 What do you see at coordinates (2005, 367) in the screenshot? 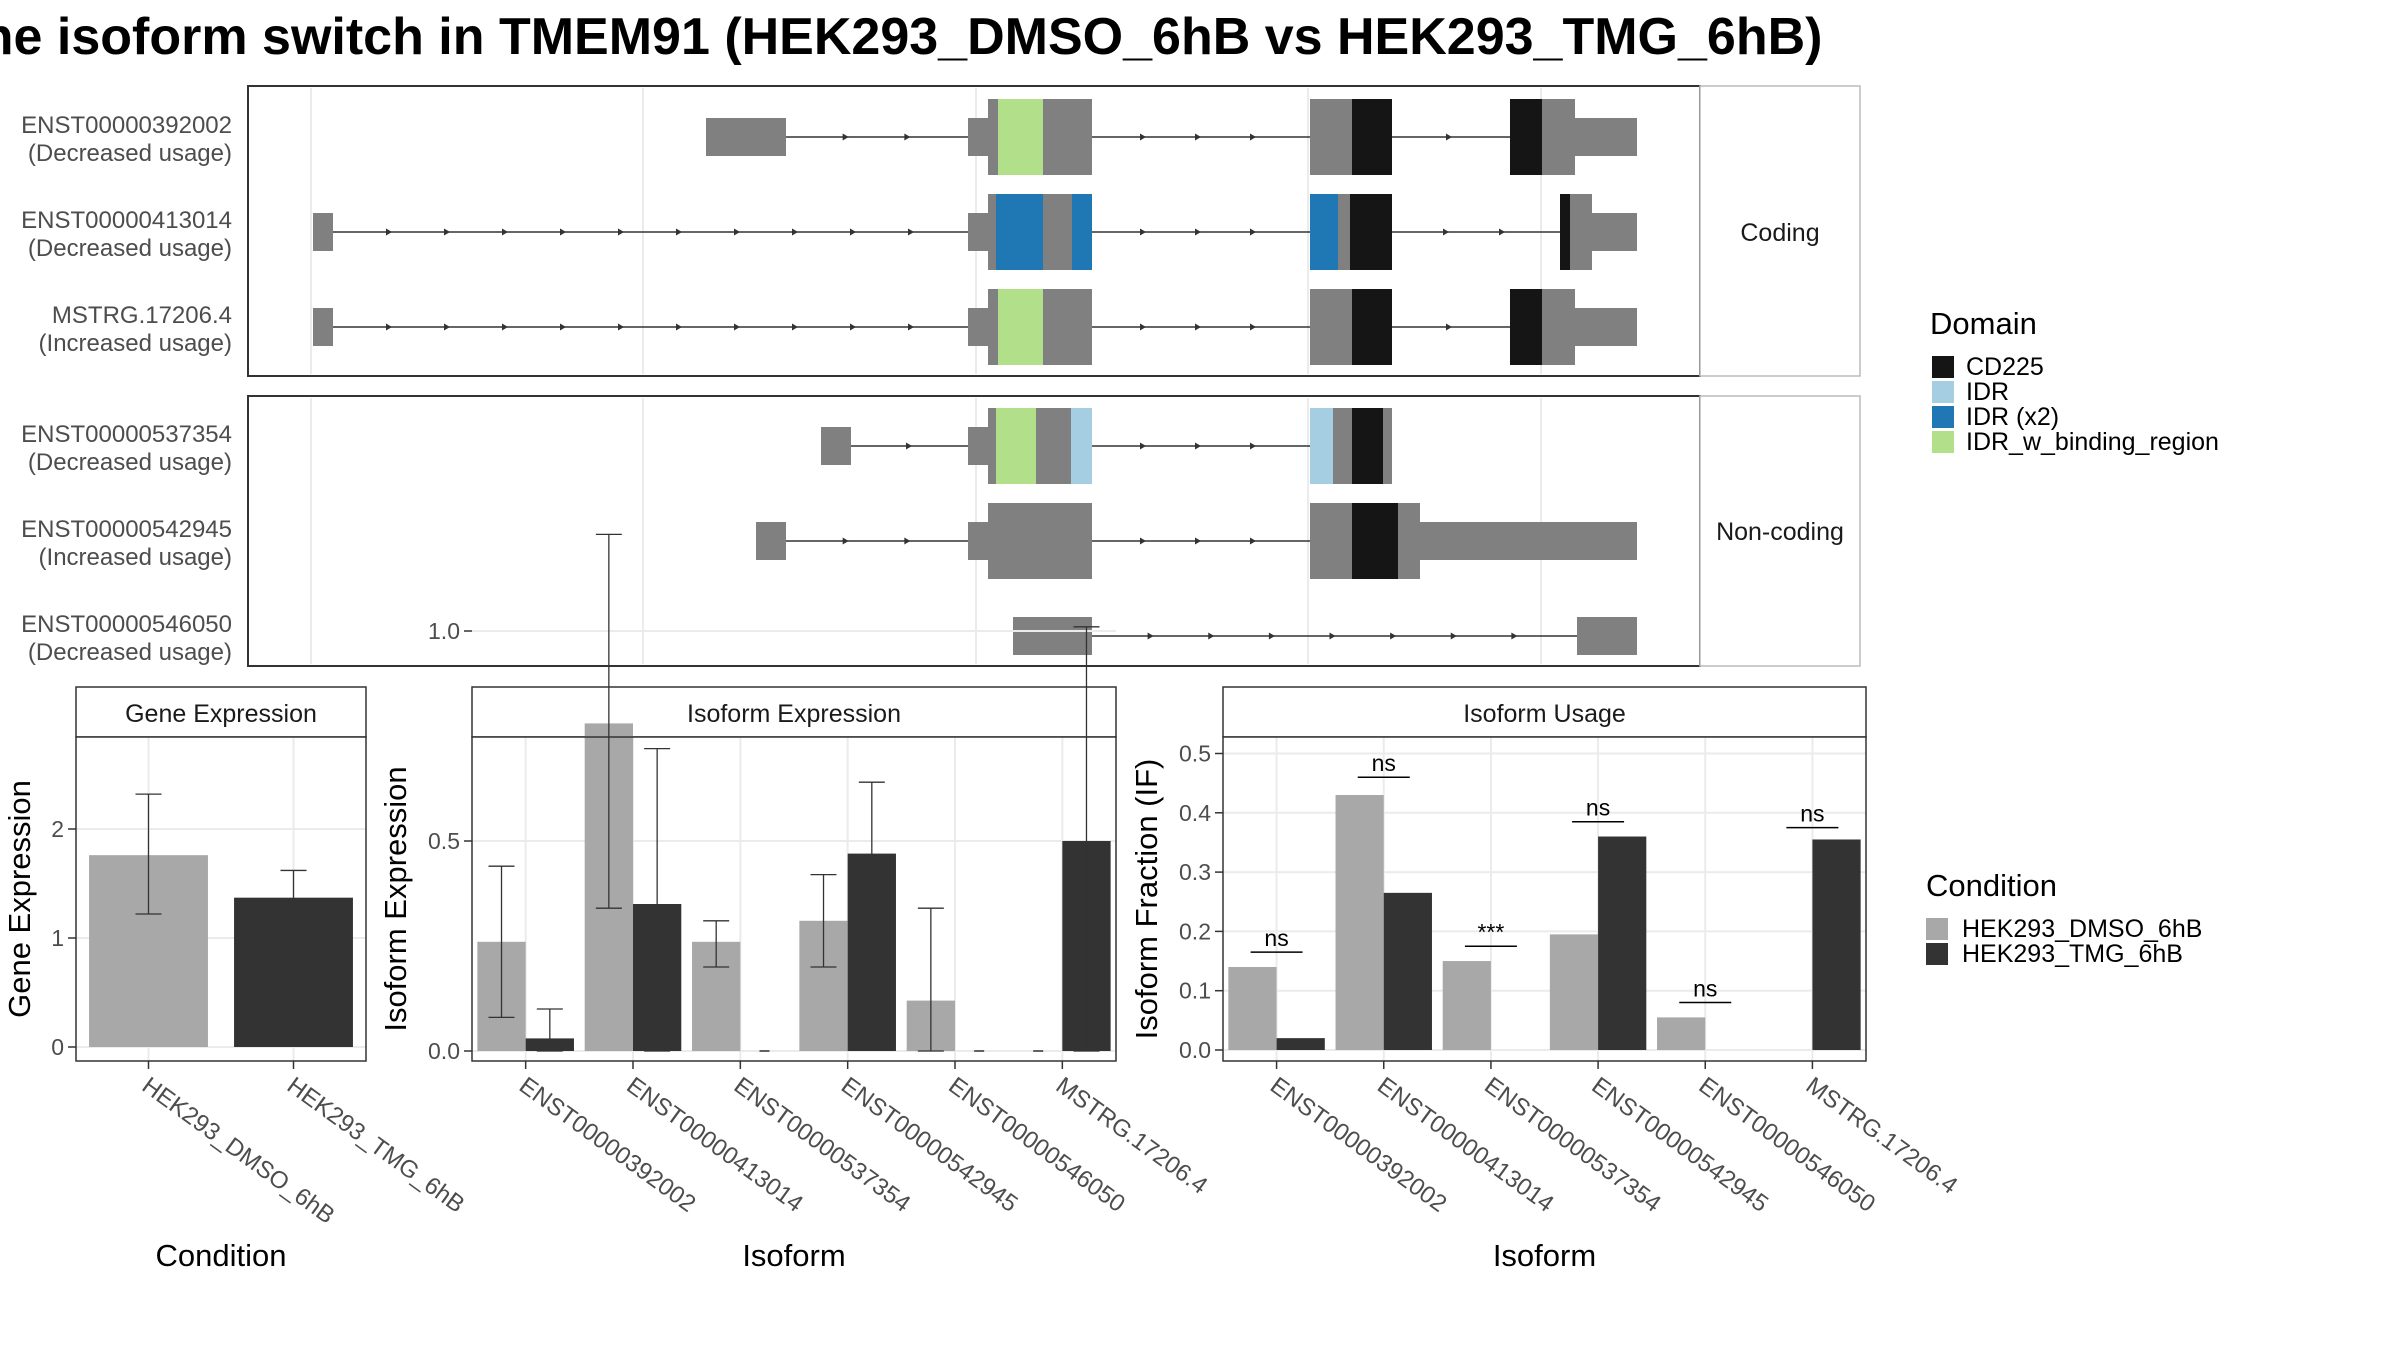
I see `domain-legend-label: CD225` at bounding box center [2005, 367].